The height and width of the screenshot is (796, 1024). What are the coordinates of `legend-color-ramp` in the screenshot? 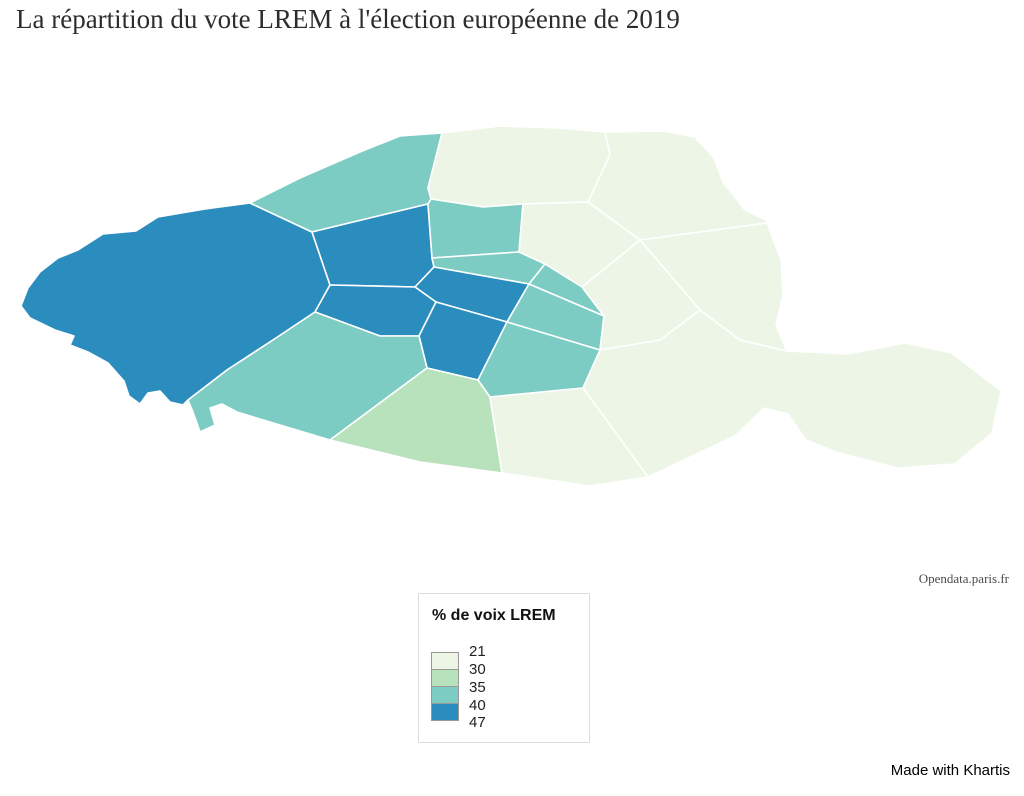 It's located at (445, 686).